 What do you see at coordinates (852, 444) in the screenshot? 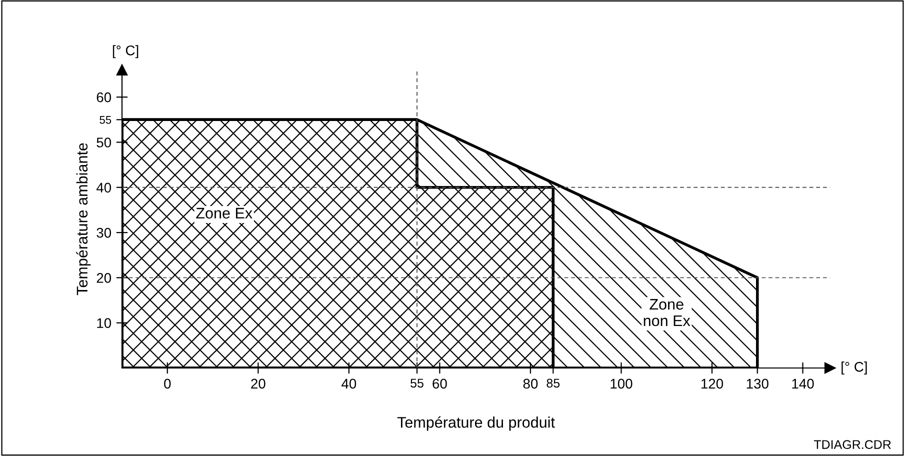
I see `text: TDIAGR.CDR` at bounding box center [852, 444].